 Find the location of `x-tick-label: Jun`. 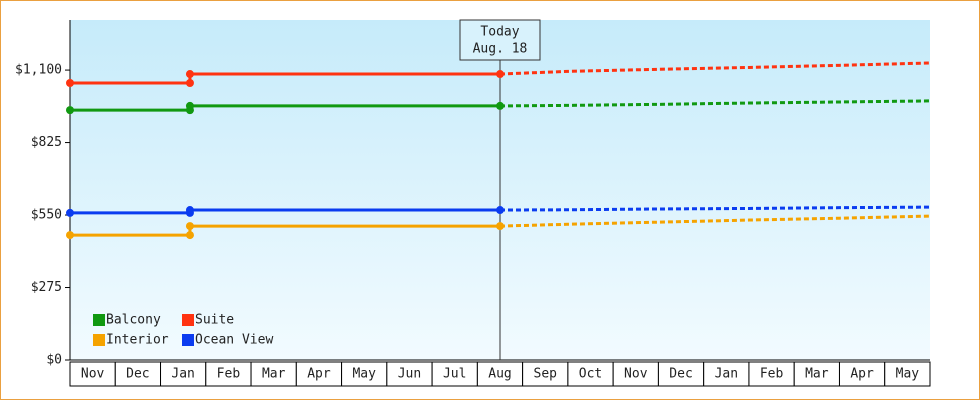

x-tick-label: Jun is located at coordinates (409, 374).